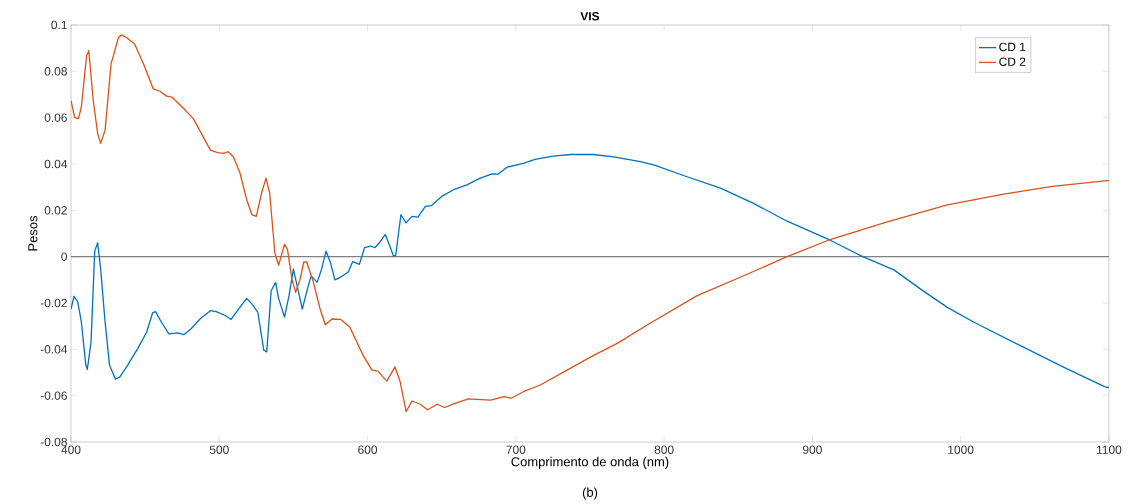 This screenshot has height=504, width=1134. What do you see at coordinates (64, 256) in the screenshot?
I see `y-tick-label: 0` at bounding box center [64, 256].